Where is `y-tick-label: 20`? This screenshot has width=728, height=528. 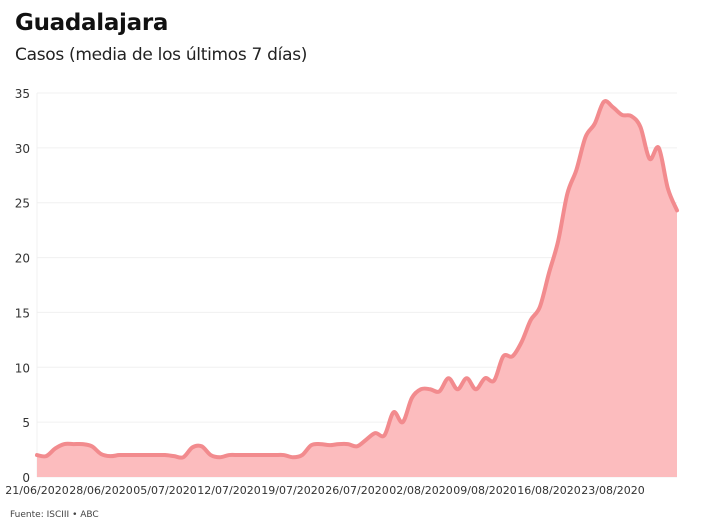
y-tick-label: 20 is located at coordinates (22, 259).